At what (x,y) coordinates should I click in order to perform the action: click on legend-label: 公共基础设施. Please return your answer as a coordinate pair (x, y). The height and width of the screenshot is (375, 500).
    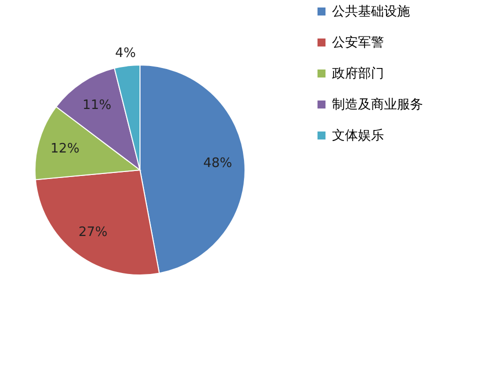
    Looking at the image, I should click on (371, 12).